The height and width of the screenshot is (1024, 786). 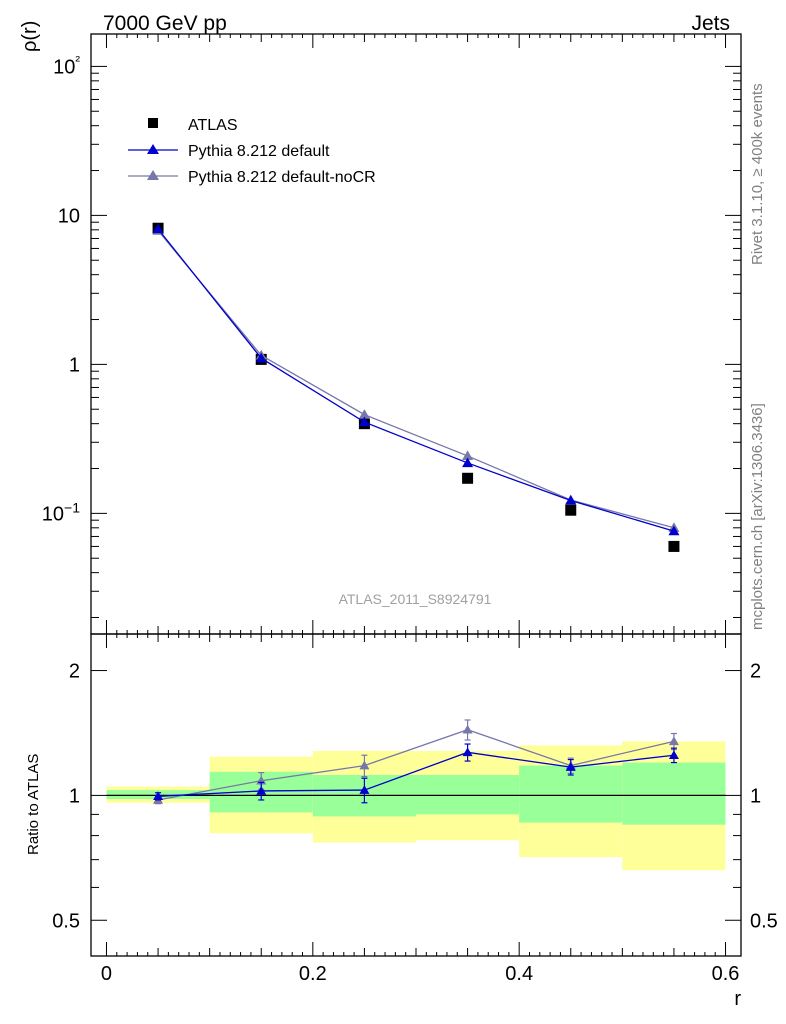 What do you see at coordinates (153, 149) in the screenshot?
I see `legend-marker-default` at bounding box center [153, 149].